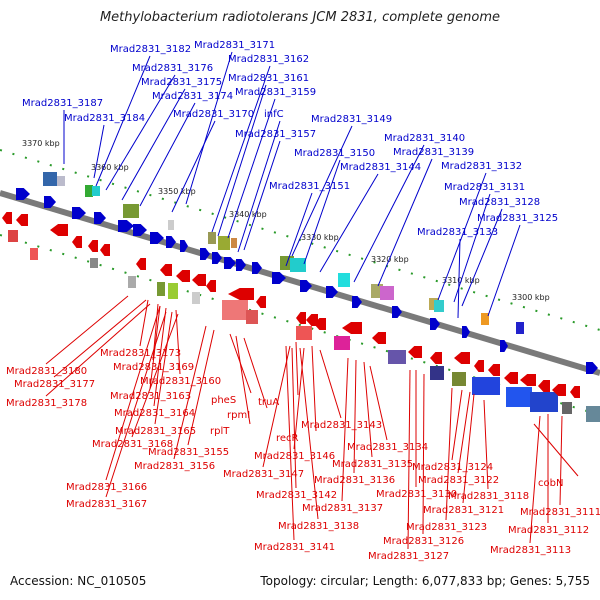 The image size is (600, 600). What do you see at coordinates (354, 480) in the screenshot?
I see `reverse-gene-label: Mrad2831_3136` at bounding box center [354, 480].